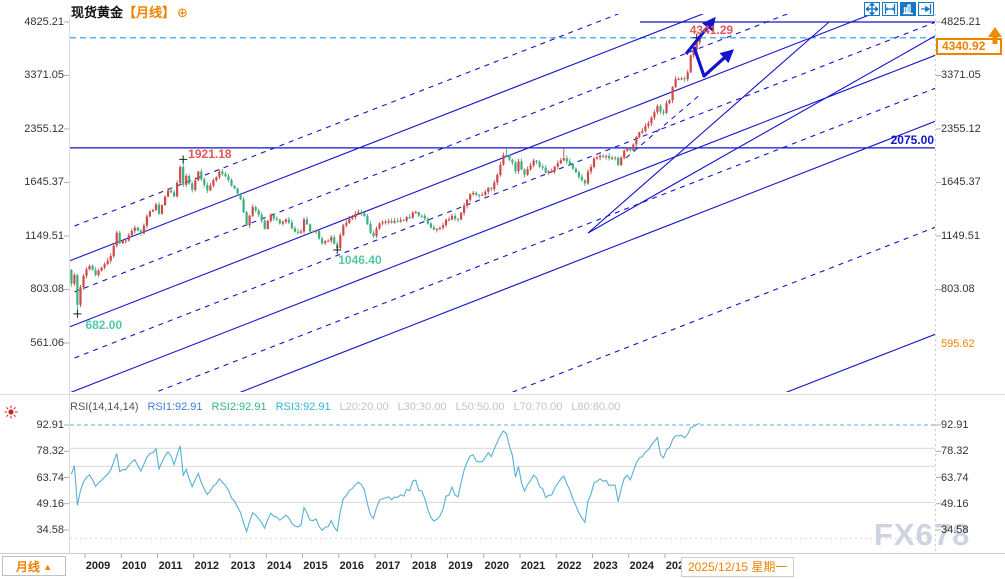  Describe the element at coordinates (48, 567) in the screenshot. I see `period-dropdown-arrow: ▲` at that location.